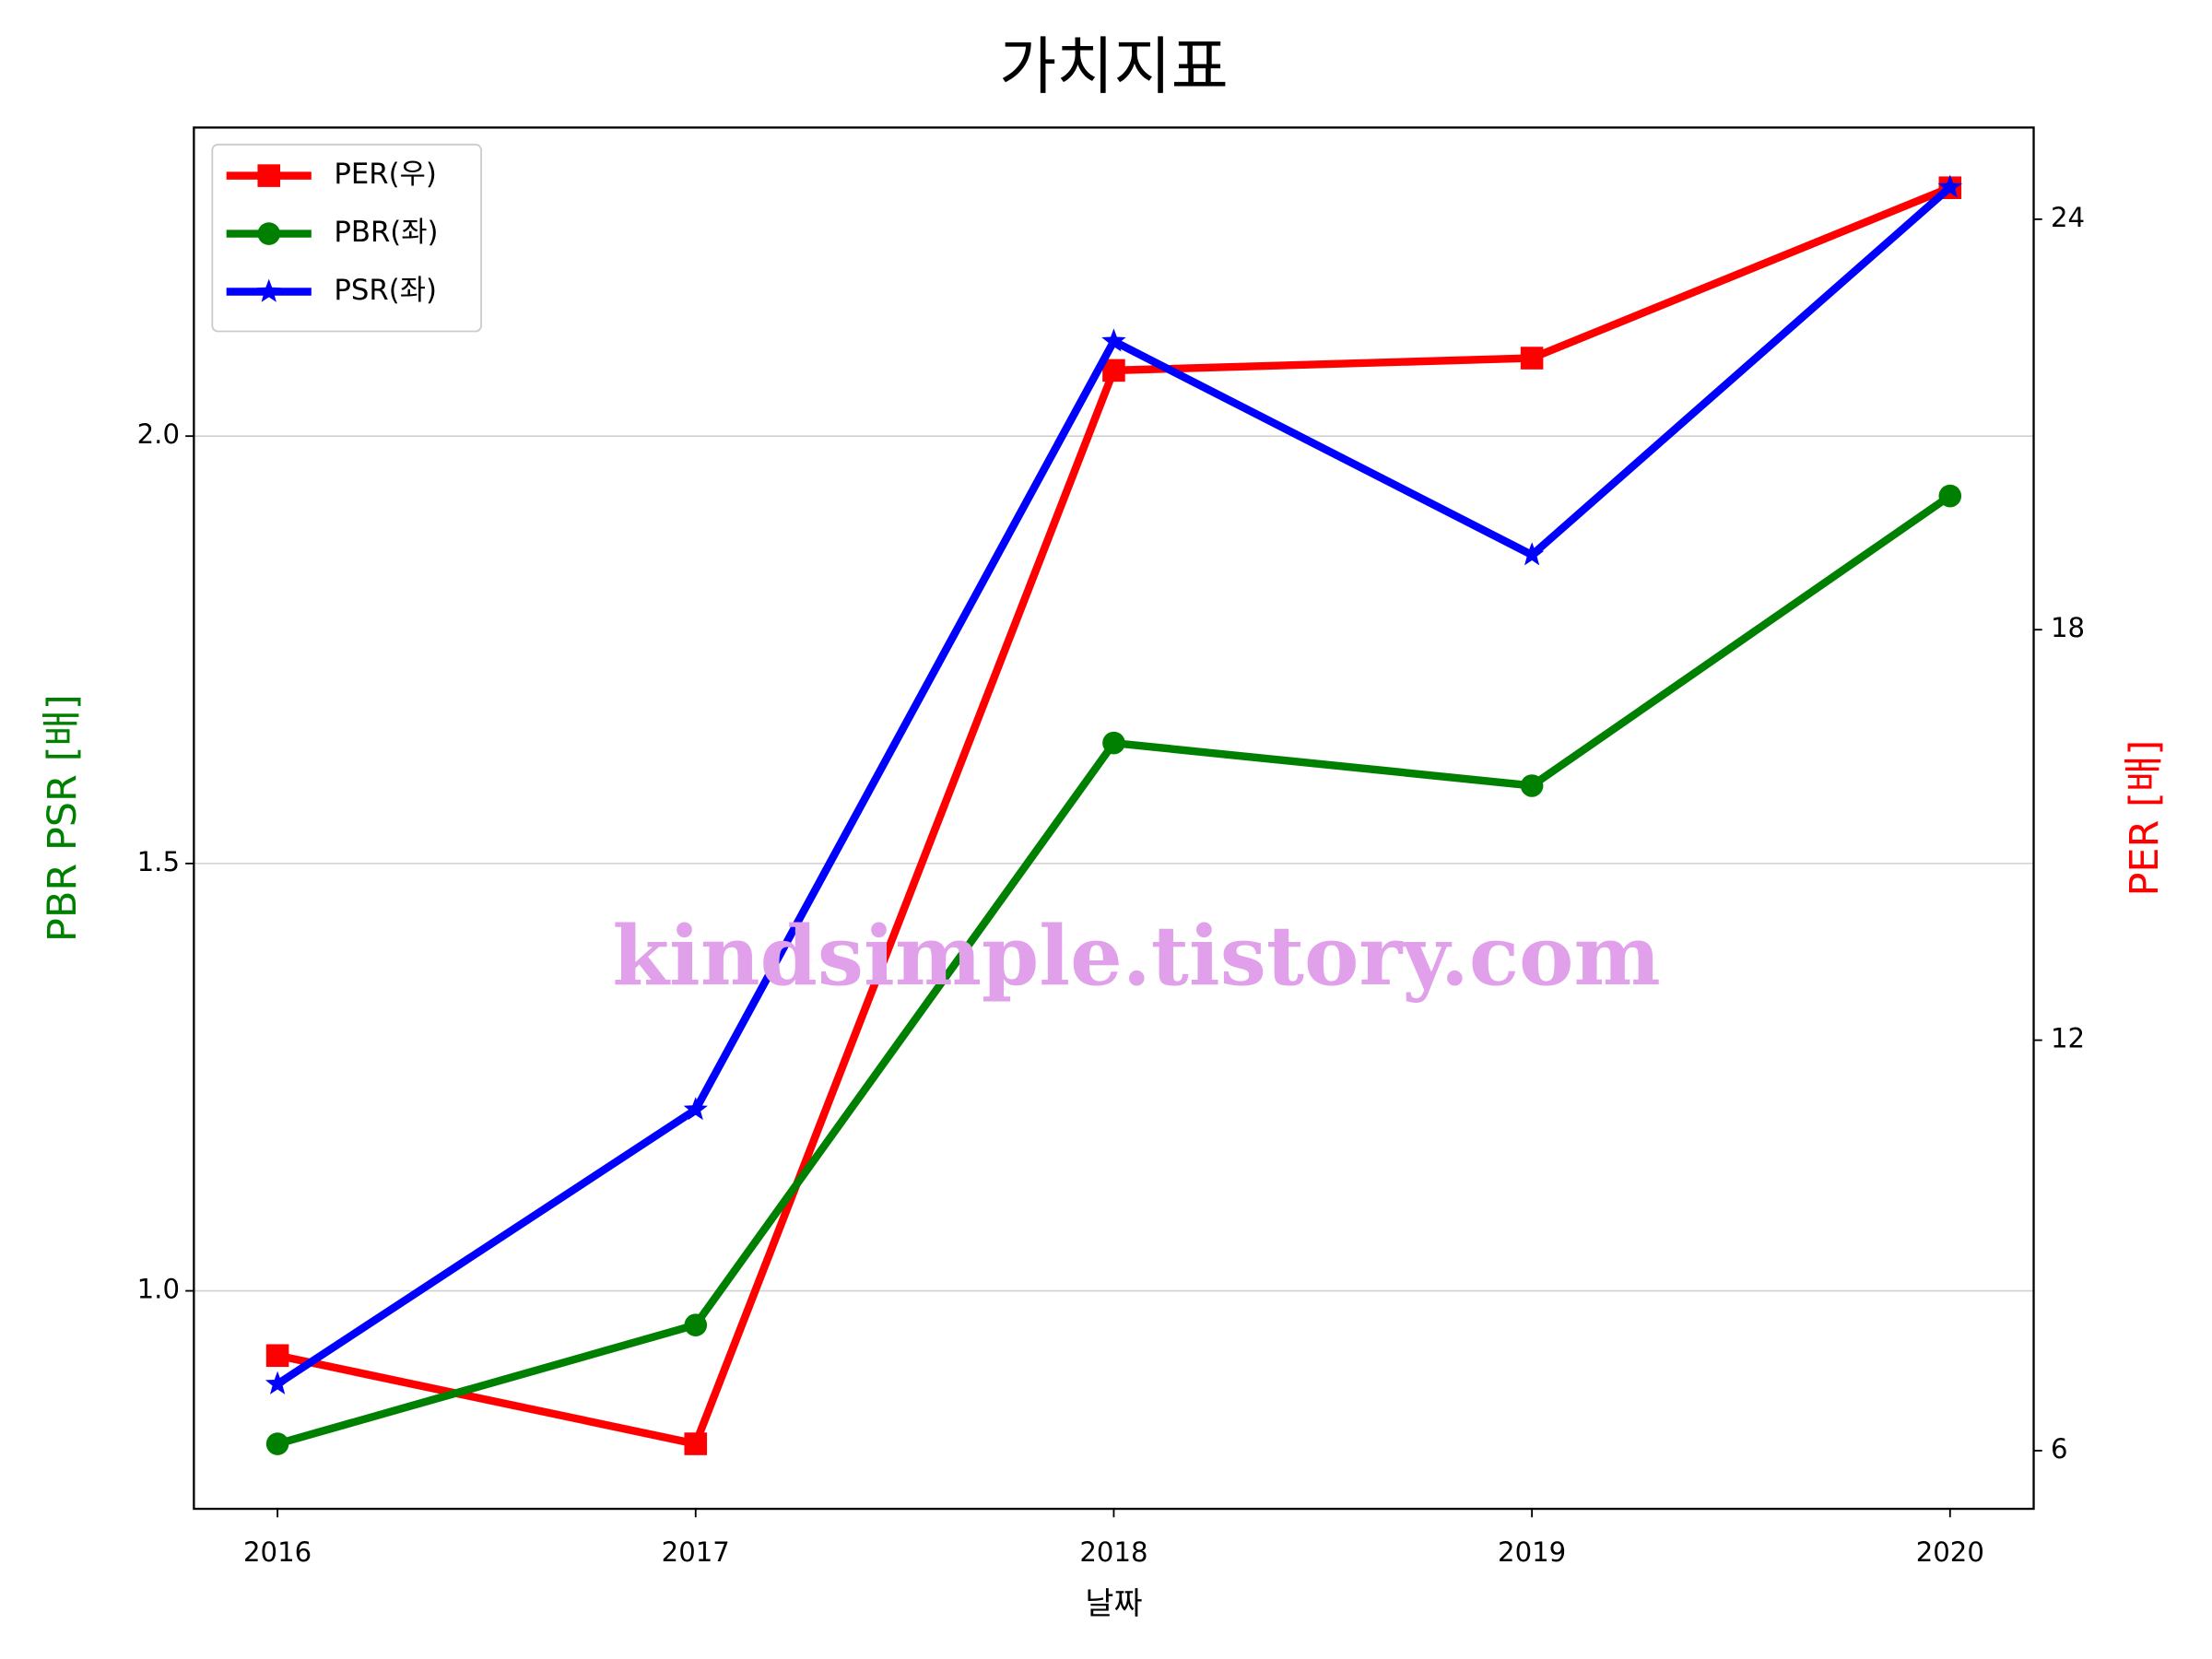 This screenshot has width=2212, height=1659. I want to click on x-tick-label: 2016, so click(277, 1552).